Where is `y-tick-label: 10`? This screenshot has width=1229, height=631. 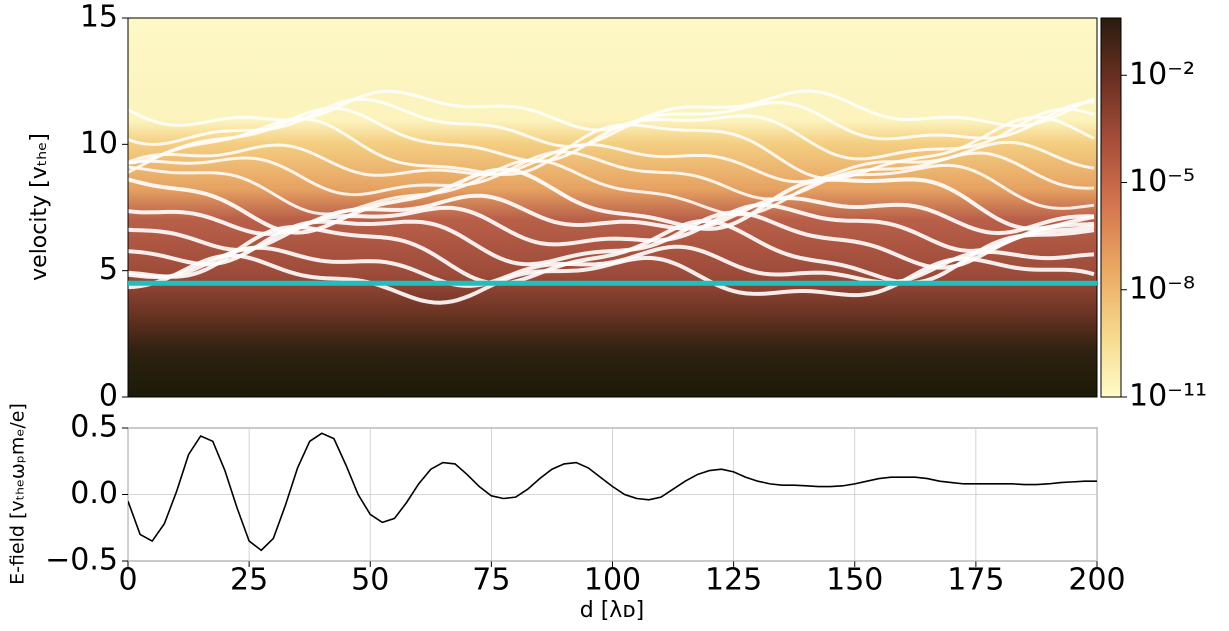
y-tick-label: 10 is located at coordinates (99, 143).